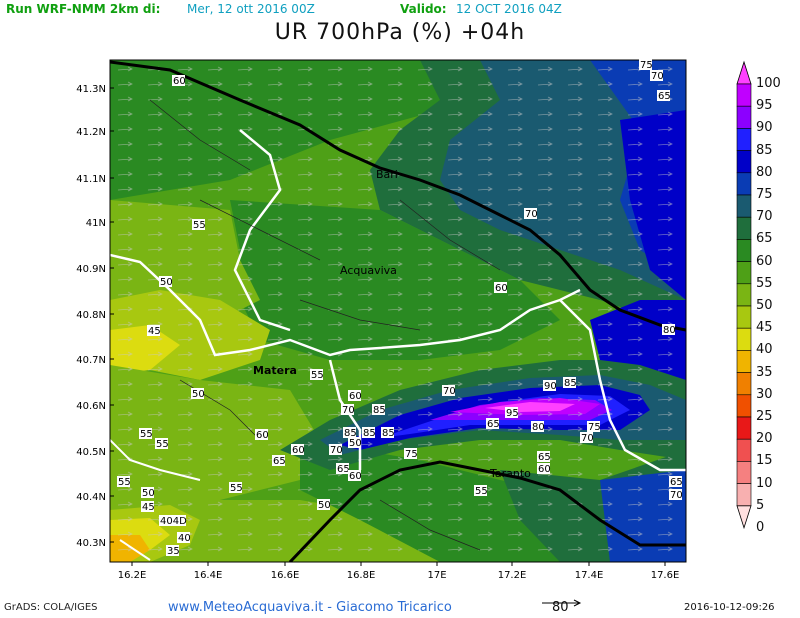 The width and height of the screenshot is (800, 618). What do you see at coordinates (760, 527) in the screenshot?
I see `colorbar-level-label: 0` at bounding box center [760, 527].